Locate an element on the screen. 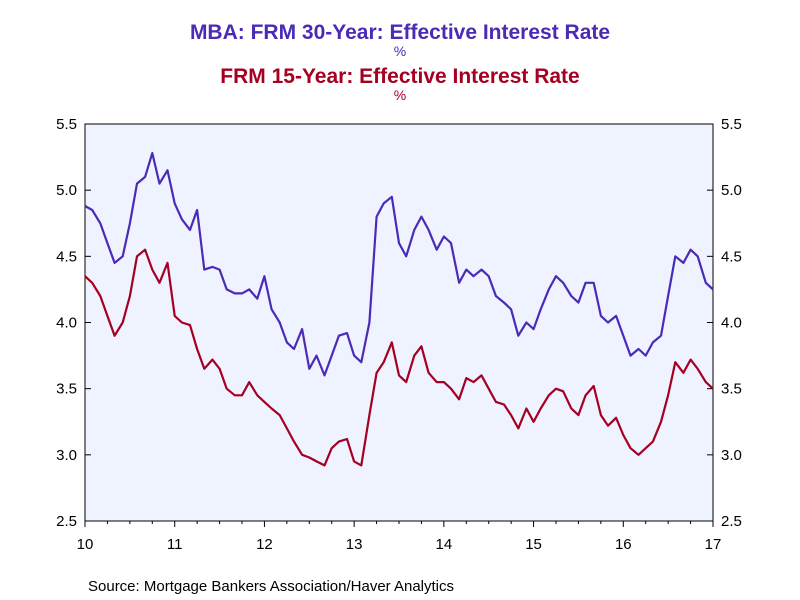  y-tick-label-right: 3.5 is located at coordinates (731, 389).